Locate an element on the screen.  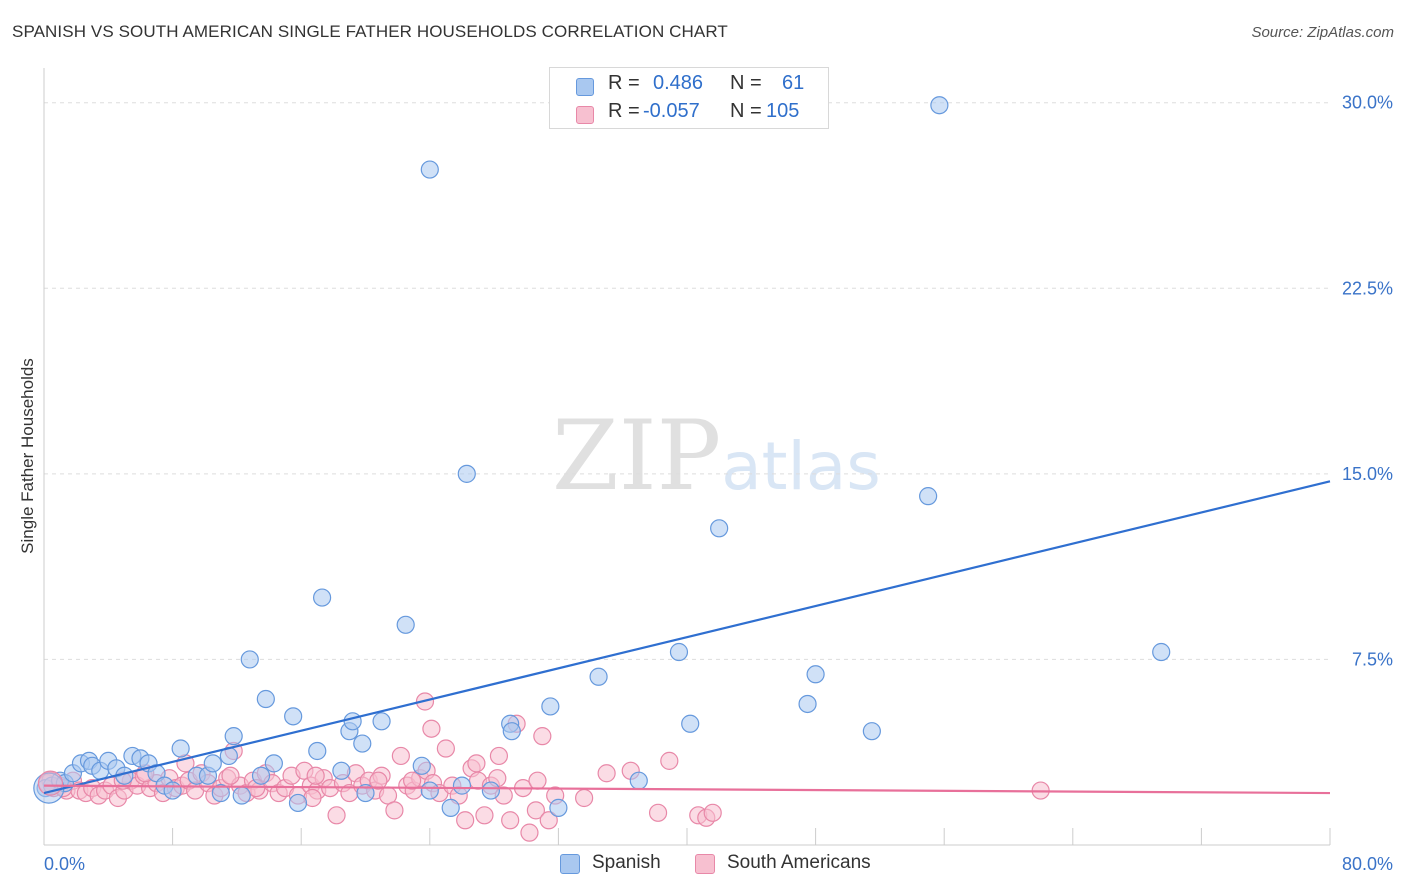
bottom-legend-swatch-south-americans is located at coordinates (705, 864).